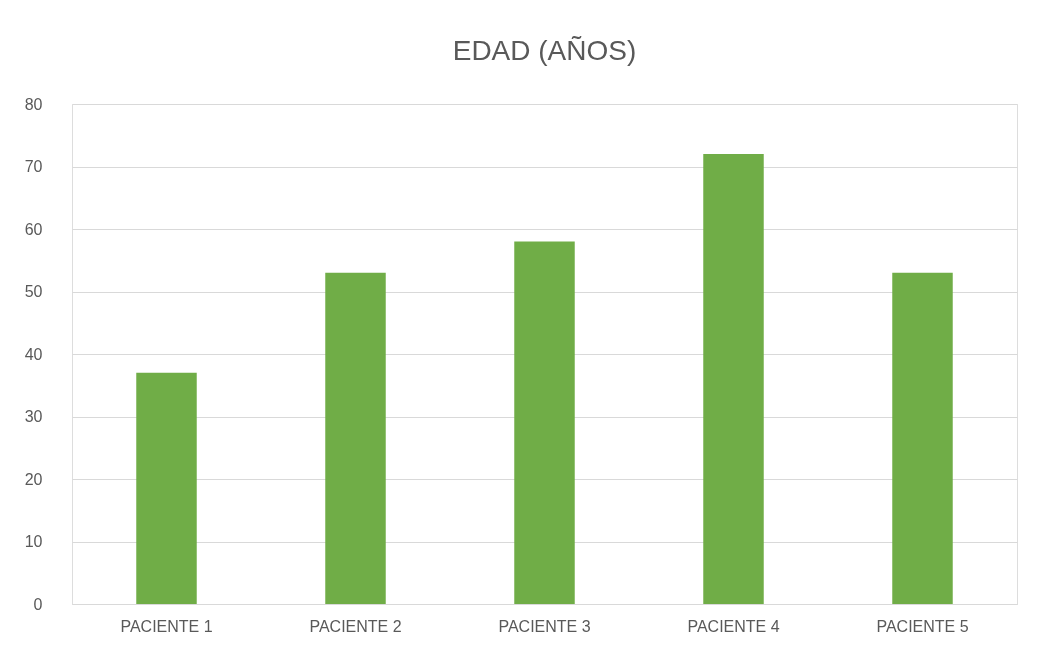  Describe the element at coordinates (33, 479) in the screenshot. I see `y-tick-label: 20` at that location.